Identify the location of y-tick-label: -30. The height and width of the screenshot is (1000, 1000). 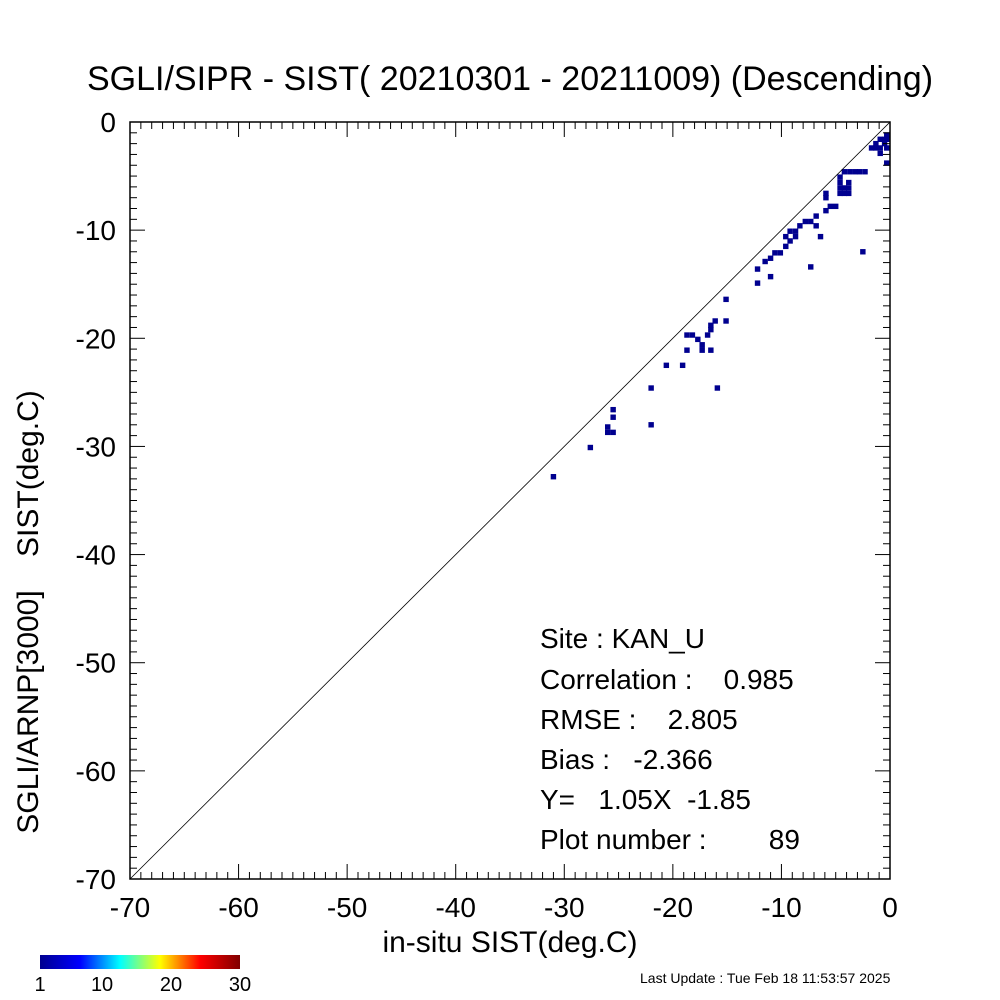
(96, 446).